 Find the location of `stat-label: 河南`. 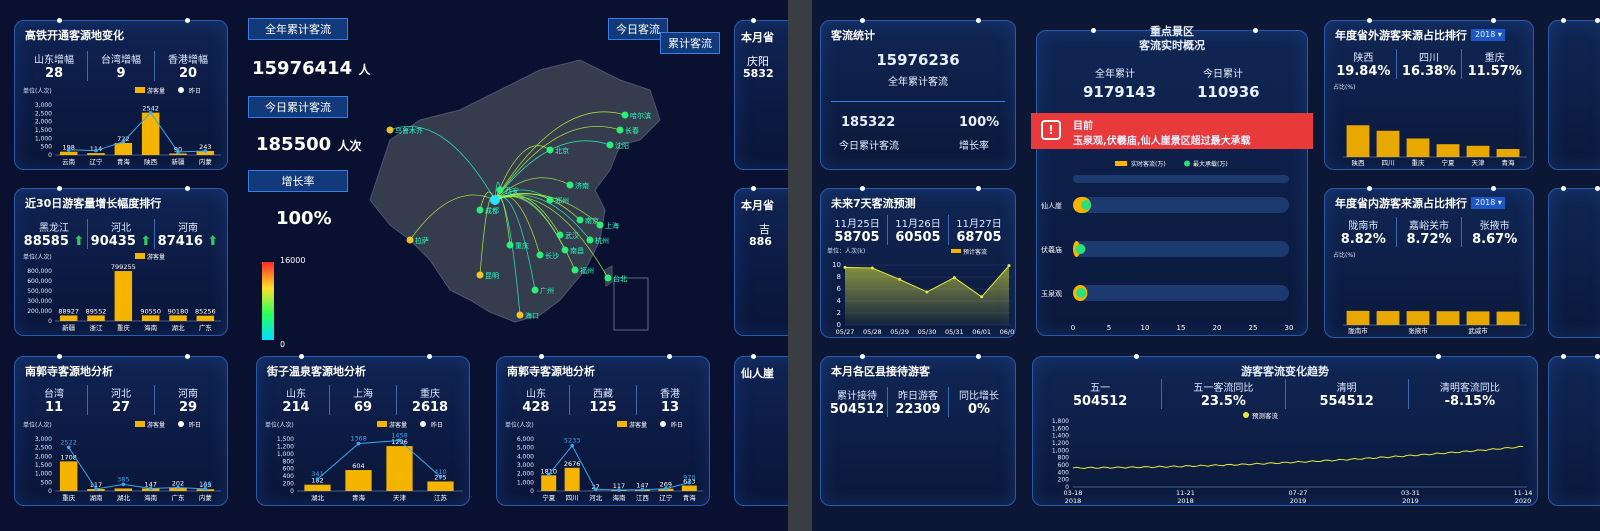

stat-label: 河南 is located at coordinates (188, 228).